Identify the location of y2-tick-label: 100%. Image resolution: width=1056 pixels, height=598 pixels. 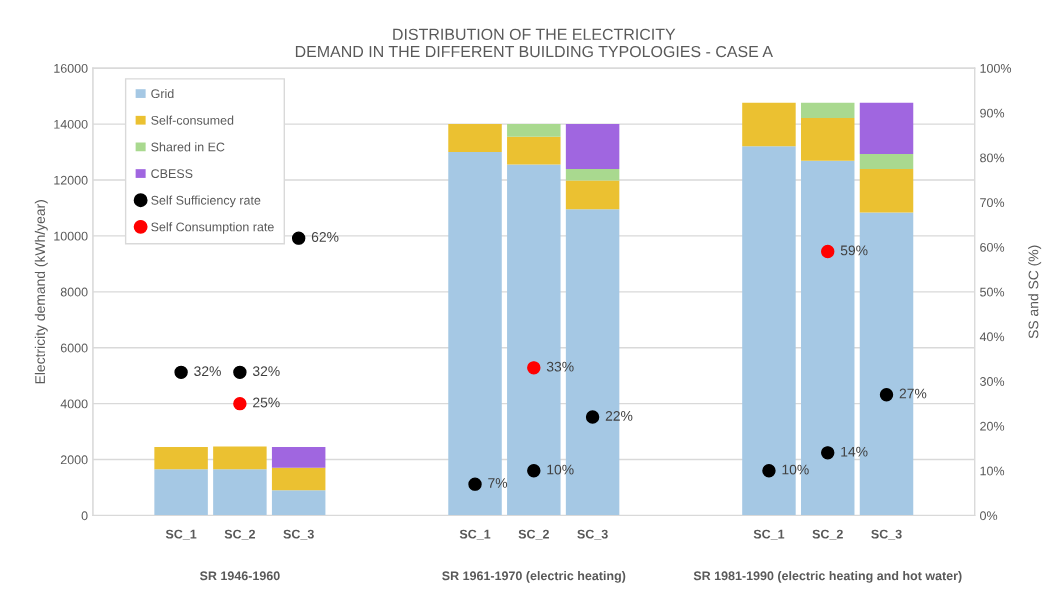
(996, 68).